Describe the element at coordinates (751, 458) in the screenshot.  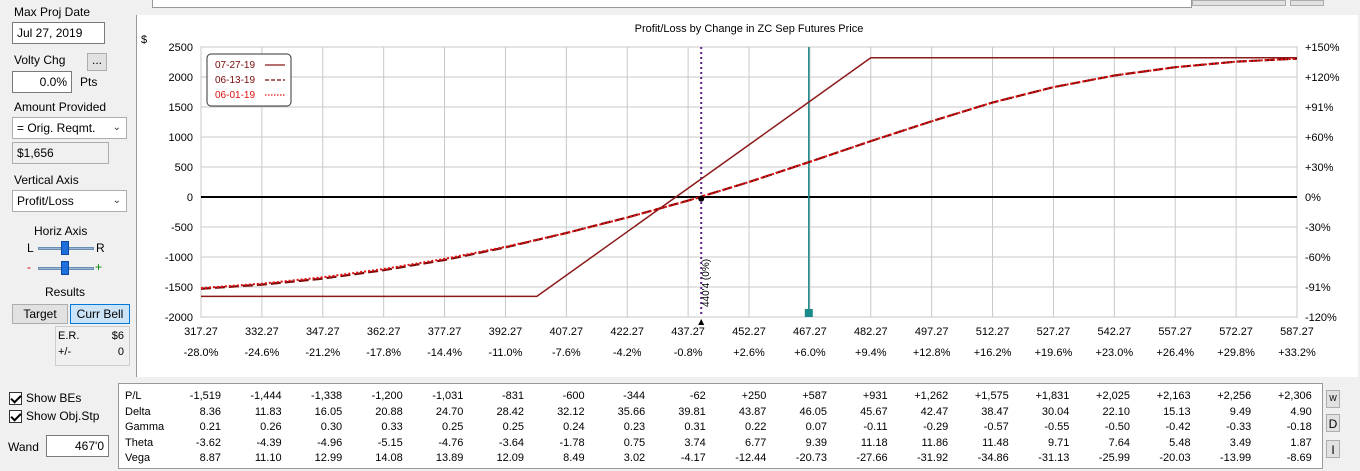
I see `table-cell: -12.44` at that location.